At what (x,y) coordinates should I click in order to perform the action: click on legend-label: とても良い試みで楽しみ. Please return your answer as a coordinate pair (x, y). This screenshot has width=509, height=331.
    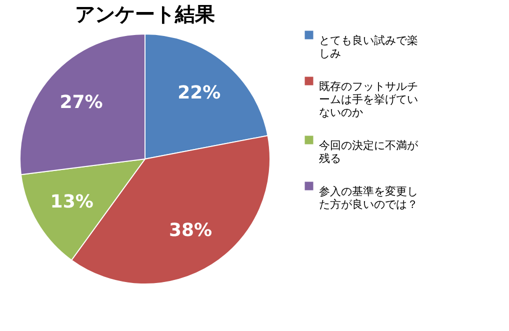
    Looking at the image, I should click on (368, 47).